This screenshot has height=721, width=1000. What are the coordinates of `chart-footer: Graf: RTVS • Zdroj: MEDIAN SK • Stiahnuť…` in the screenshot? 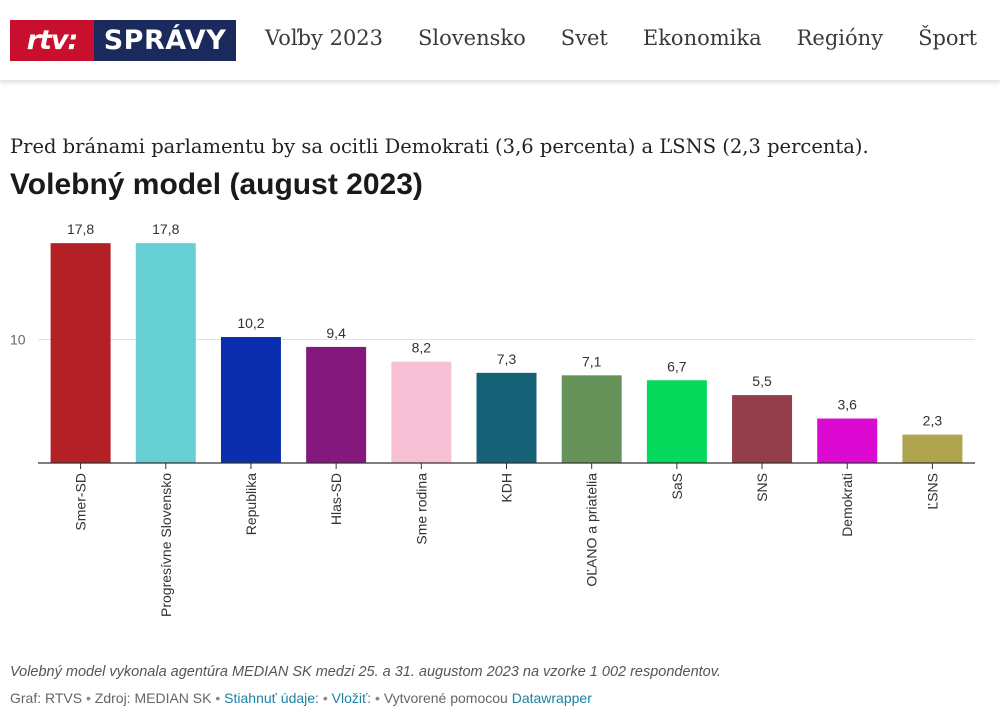 It's located at (301, 698).